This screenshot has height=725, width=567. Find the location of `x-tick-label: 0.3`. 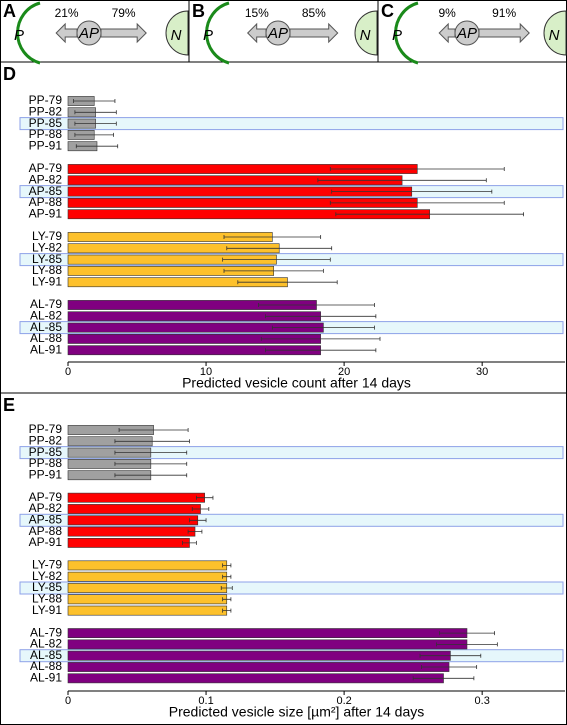

x-tick-label: 0.3 is located at coordinates (482, 701).